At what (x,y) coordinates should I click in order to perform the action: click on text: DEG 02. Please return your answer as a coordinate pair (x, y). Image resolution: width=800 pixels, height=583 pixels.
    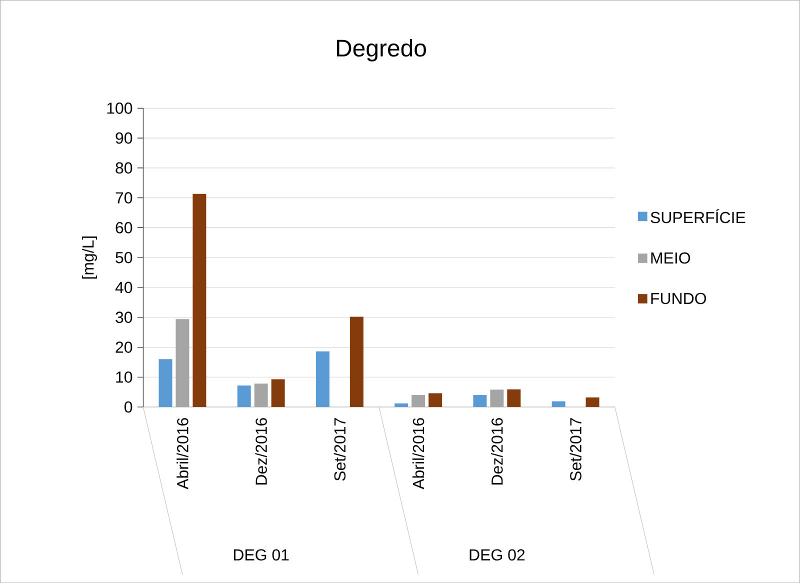
    Looking at the image, I should click on (497, 554).